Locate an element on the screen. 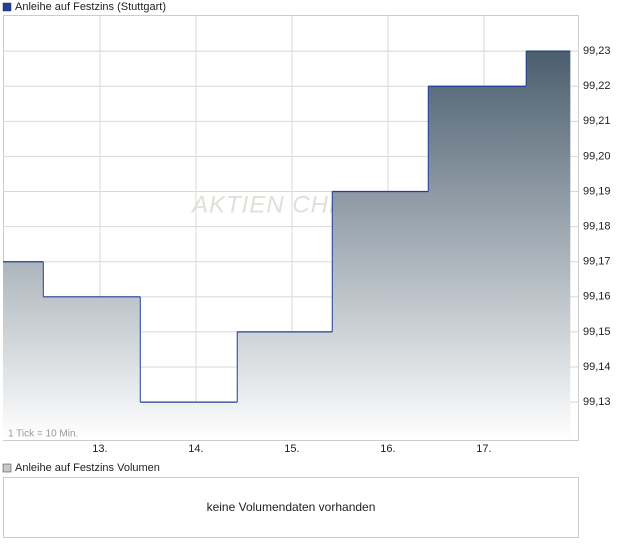 The height and width of the screenshot is (546, 620). y-tick-label: 99,20 is located at coordinates (597, 156).